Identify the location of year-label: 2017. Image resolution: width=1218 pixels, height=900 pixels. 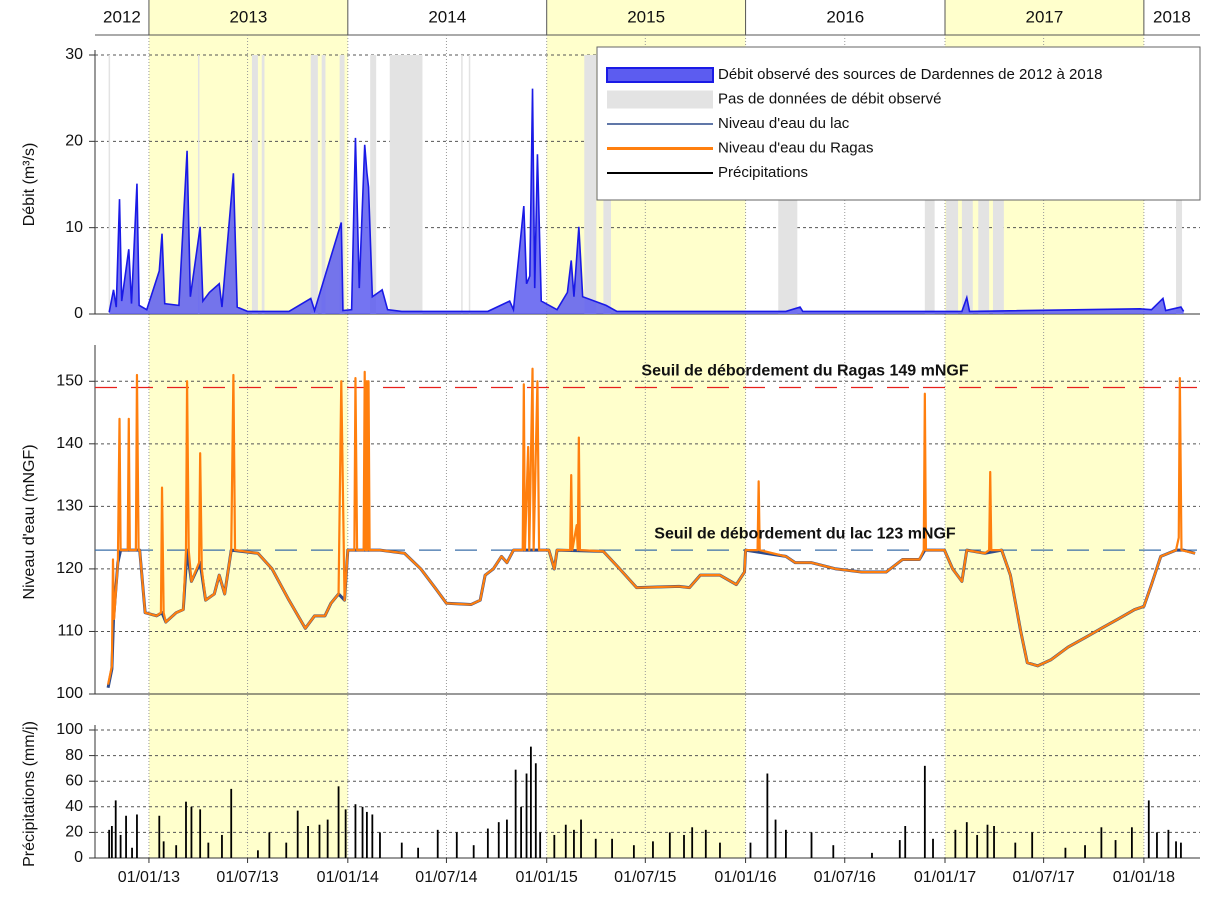
(1045, 16).